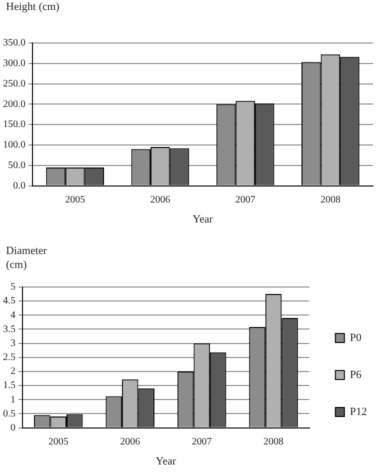 This screenshot has width=377, height=474. Describe the element at coordinates (356, 374) in the screenshot. I see `legend-label: P6` at that location.